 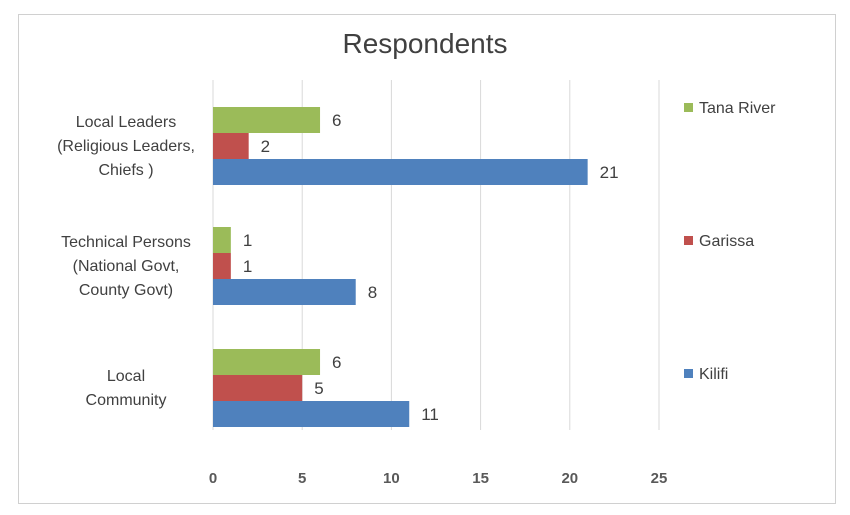 What do you see at coordinates (336, 362) in the screenshot?
I see `data-label-tana-river-2: 6` at bounding box center [336, 362].